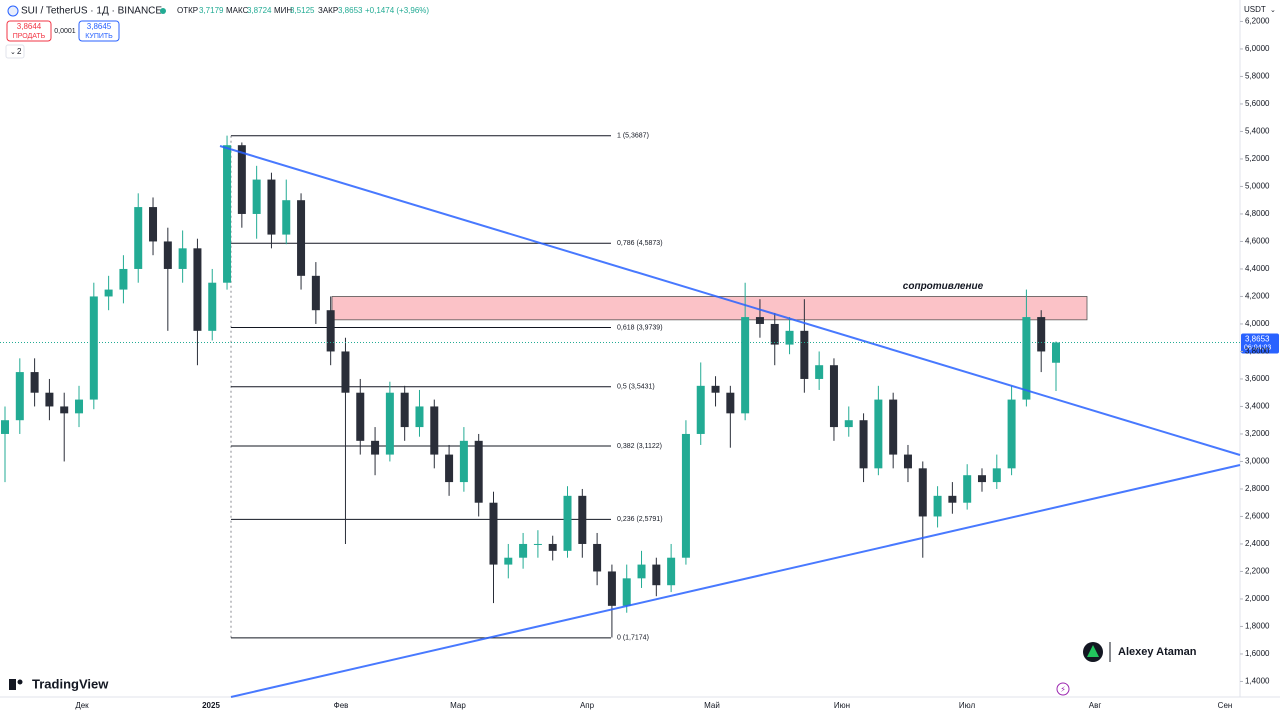  I want to click on sell-button: 3,8644 ПРОДАТЬ, so click(29, 31).